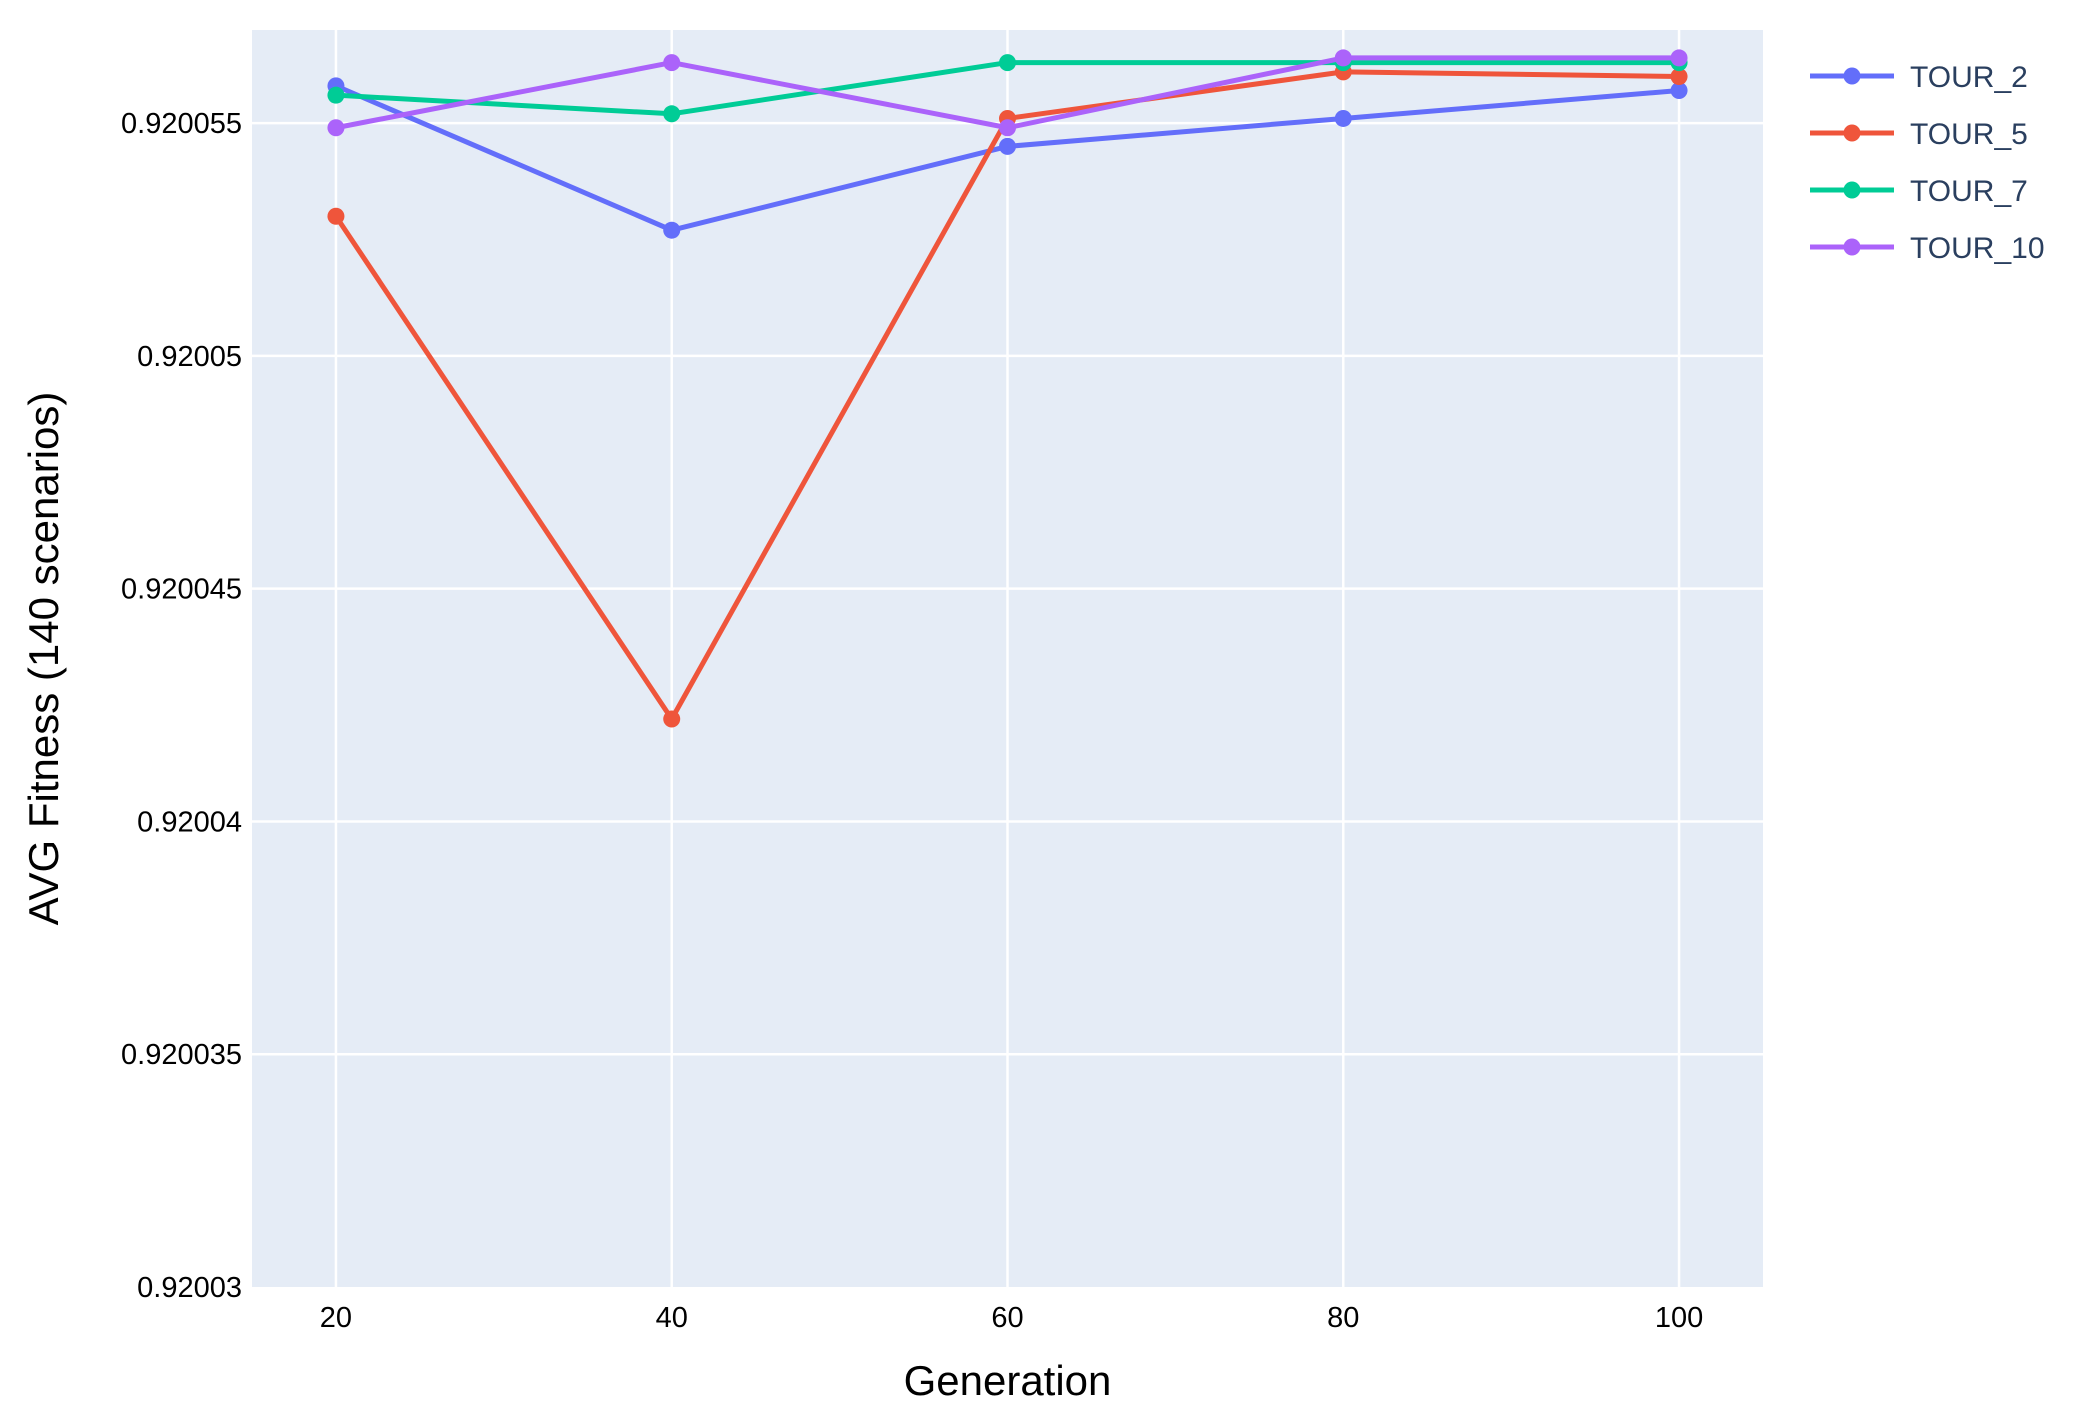 This screenshot has height=1402, width=2096. I want to click on legend-item: TOUR_10, so click(1927, 248).